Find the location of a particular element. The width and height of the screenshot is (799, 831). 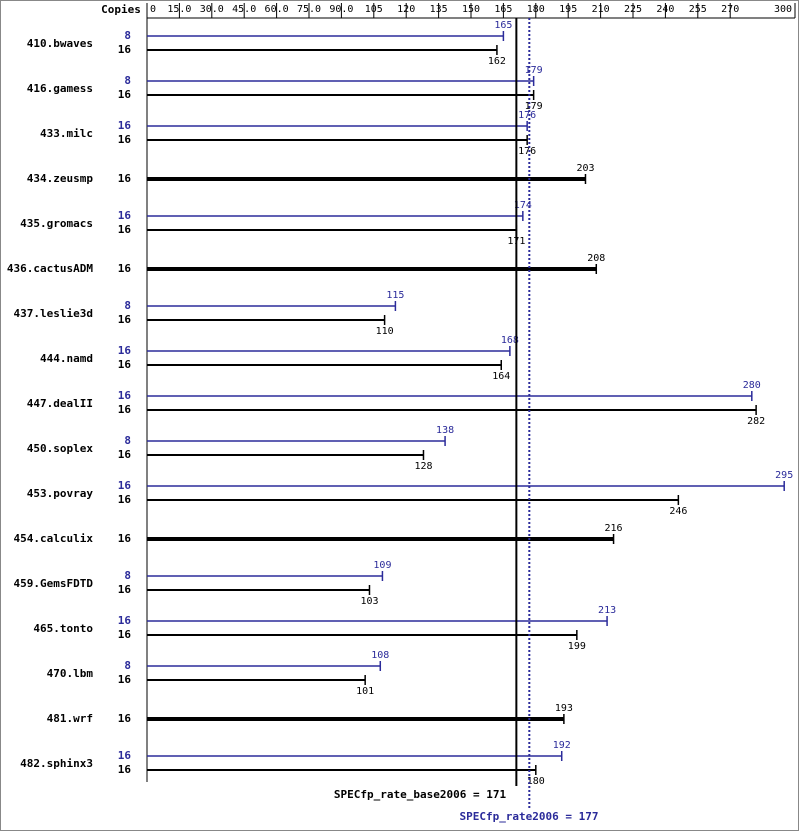

value-label: 110 is located at coordinates (385, 331).